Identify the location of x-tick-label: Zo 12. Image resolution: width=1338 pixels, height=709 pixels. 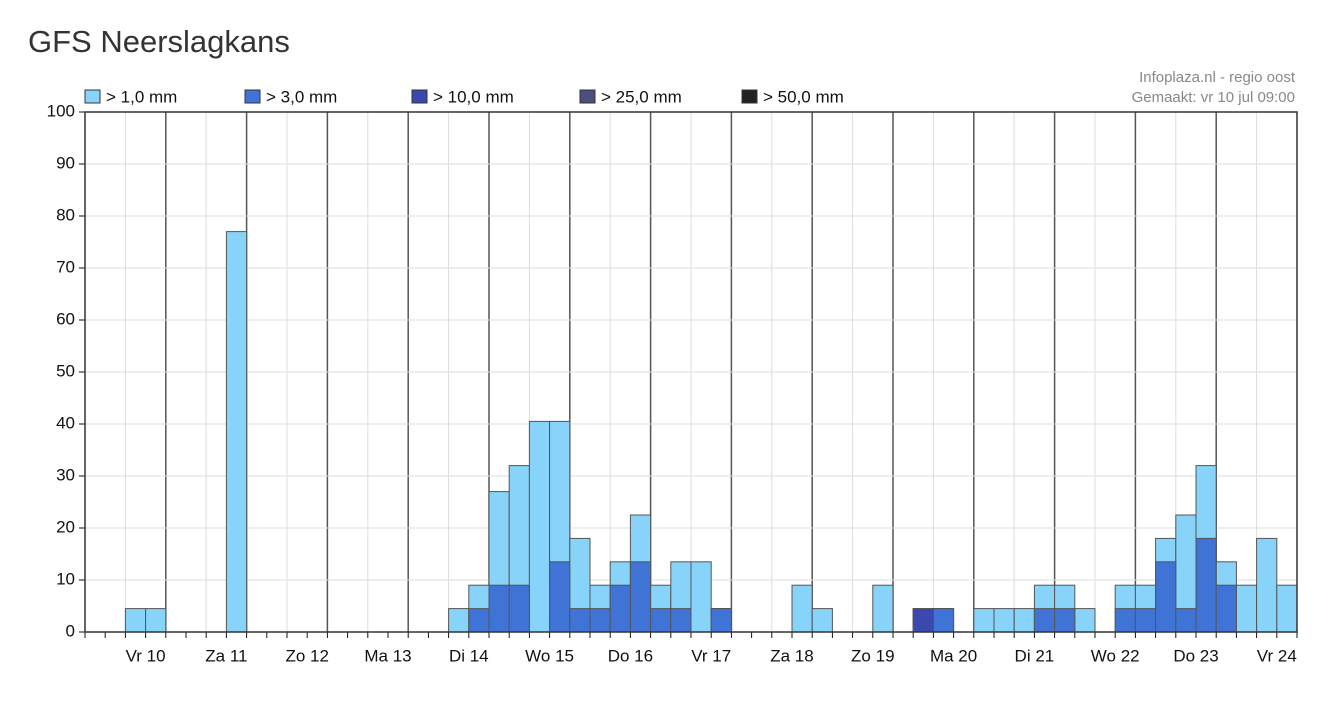
(306, 655).